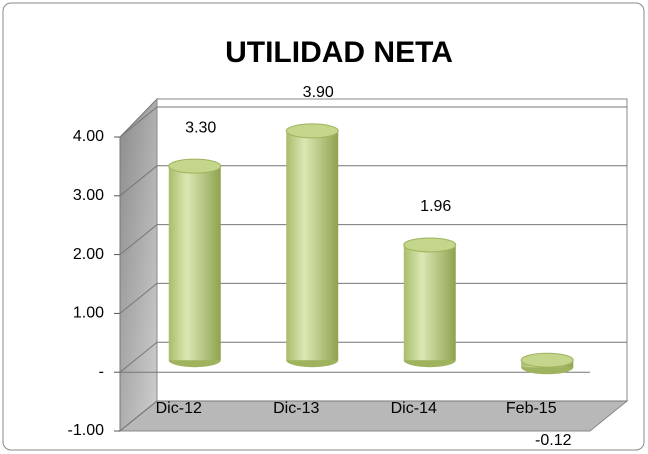  What do you see at coordinates (88, 195) in the screenshot?
I see `y-tick-label: 3.00` at bounding box center [88, 195].